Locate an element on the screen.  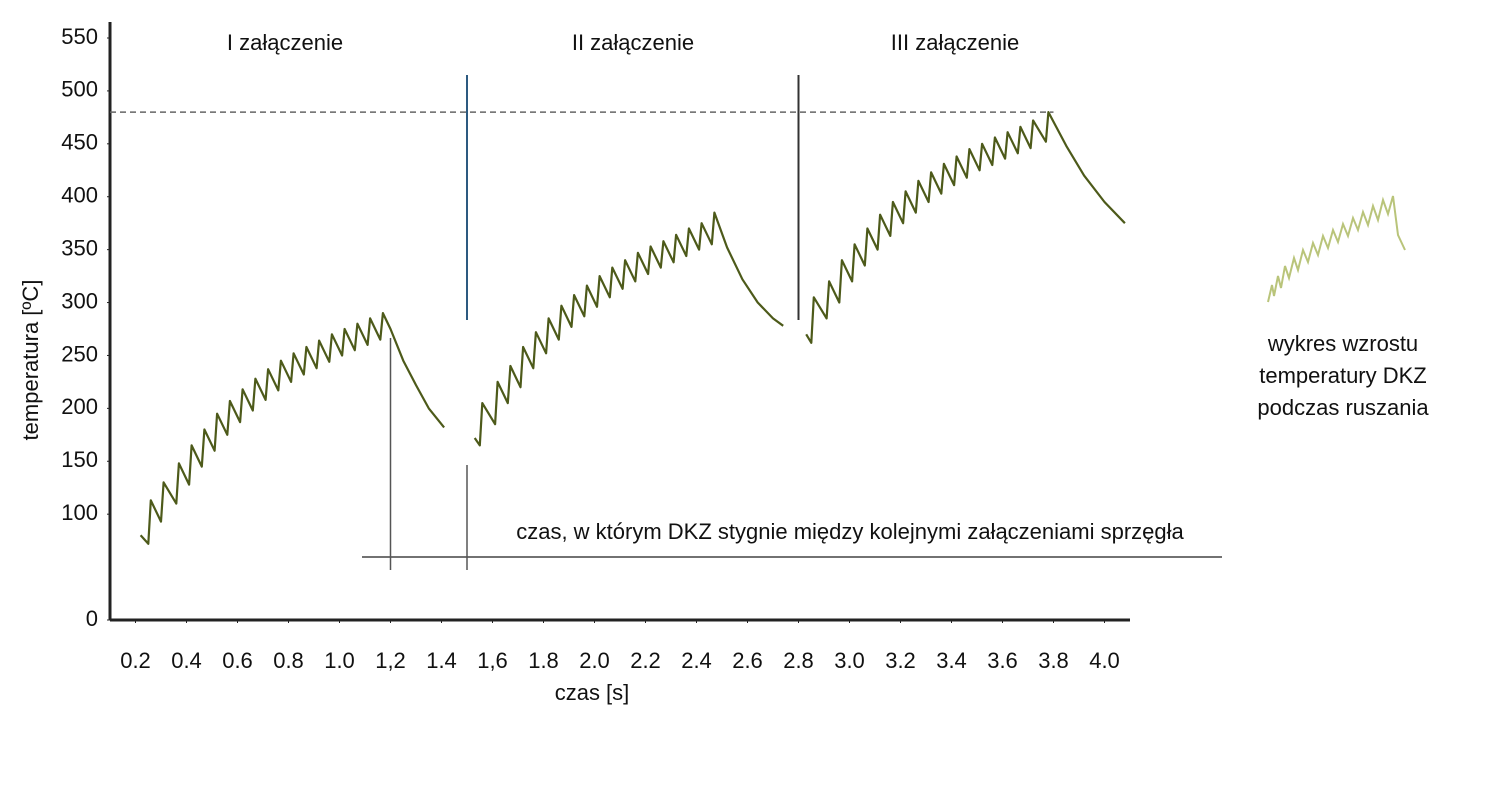
x-tick-label: 2.2 is located at coordinates (645, 660).